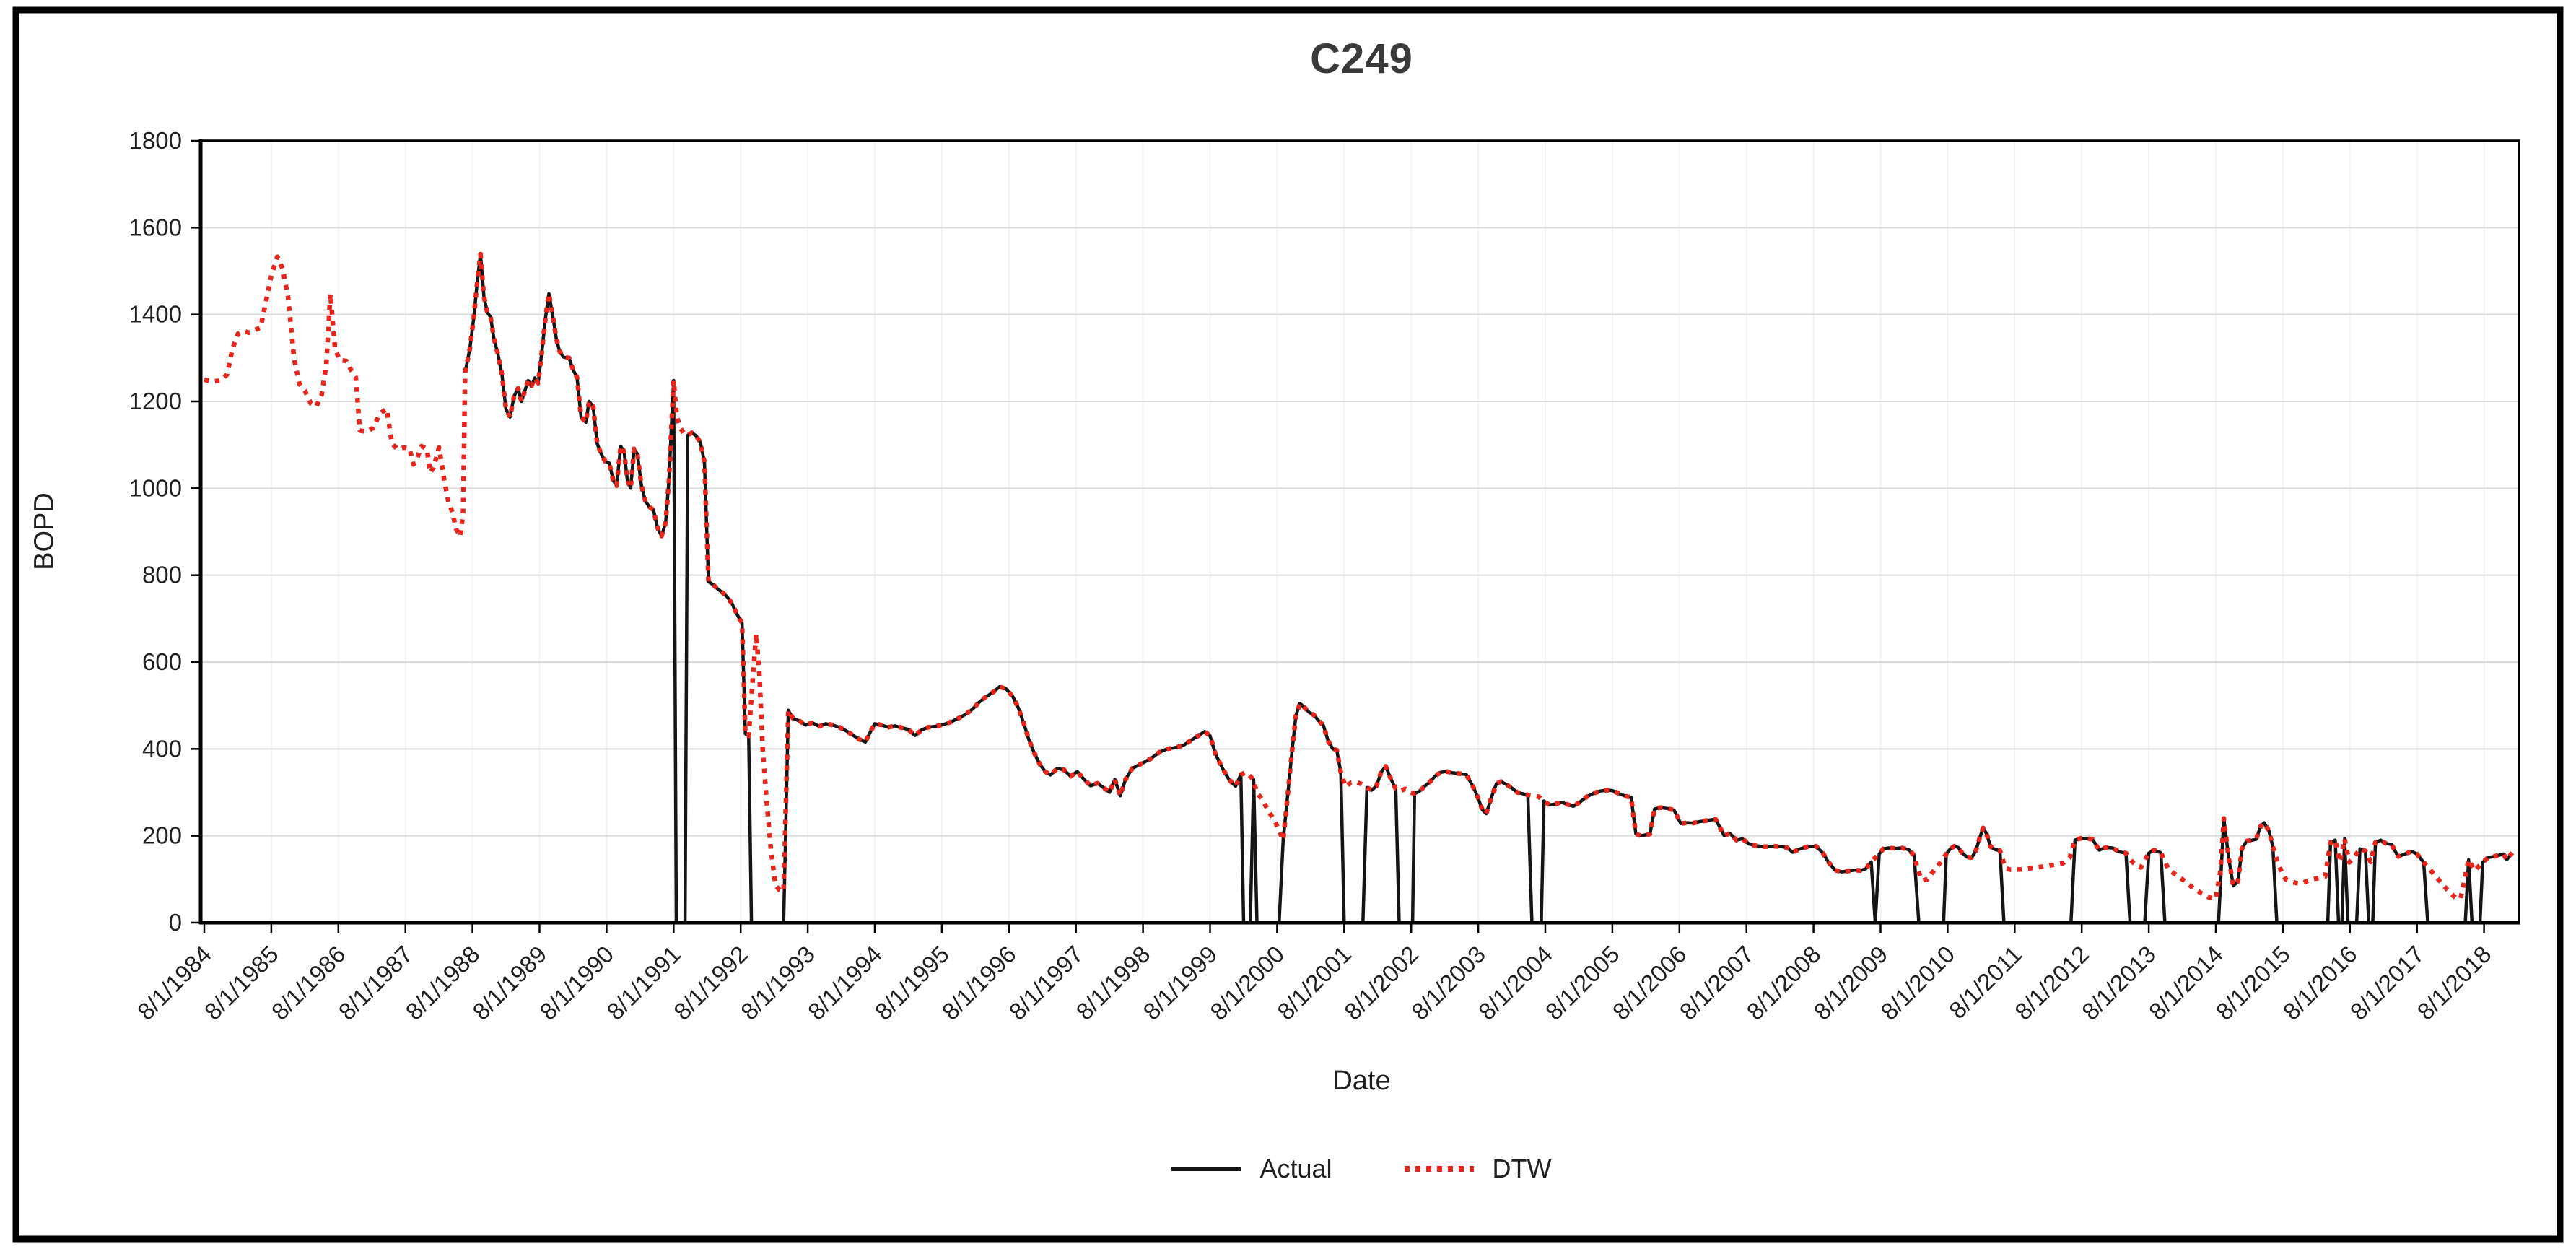 The width and height of the screenshot is (2576, 1249). What do you see at coordinates (2253, 983) in the screenshot?
I see `x-tick-label: 8/1/2015` at bounding box center [2253, 983].